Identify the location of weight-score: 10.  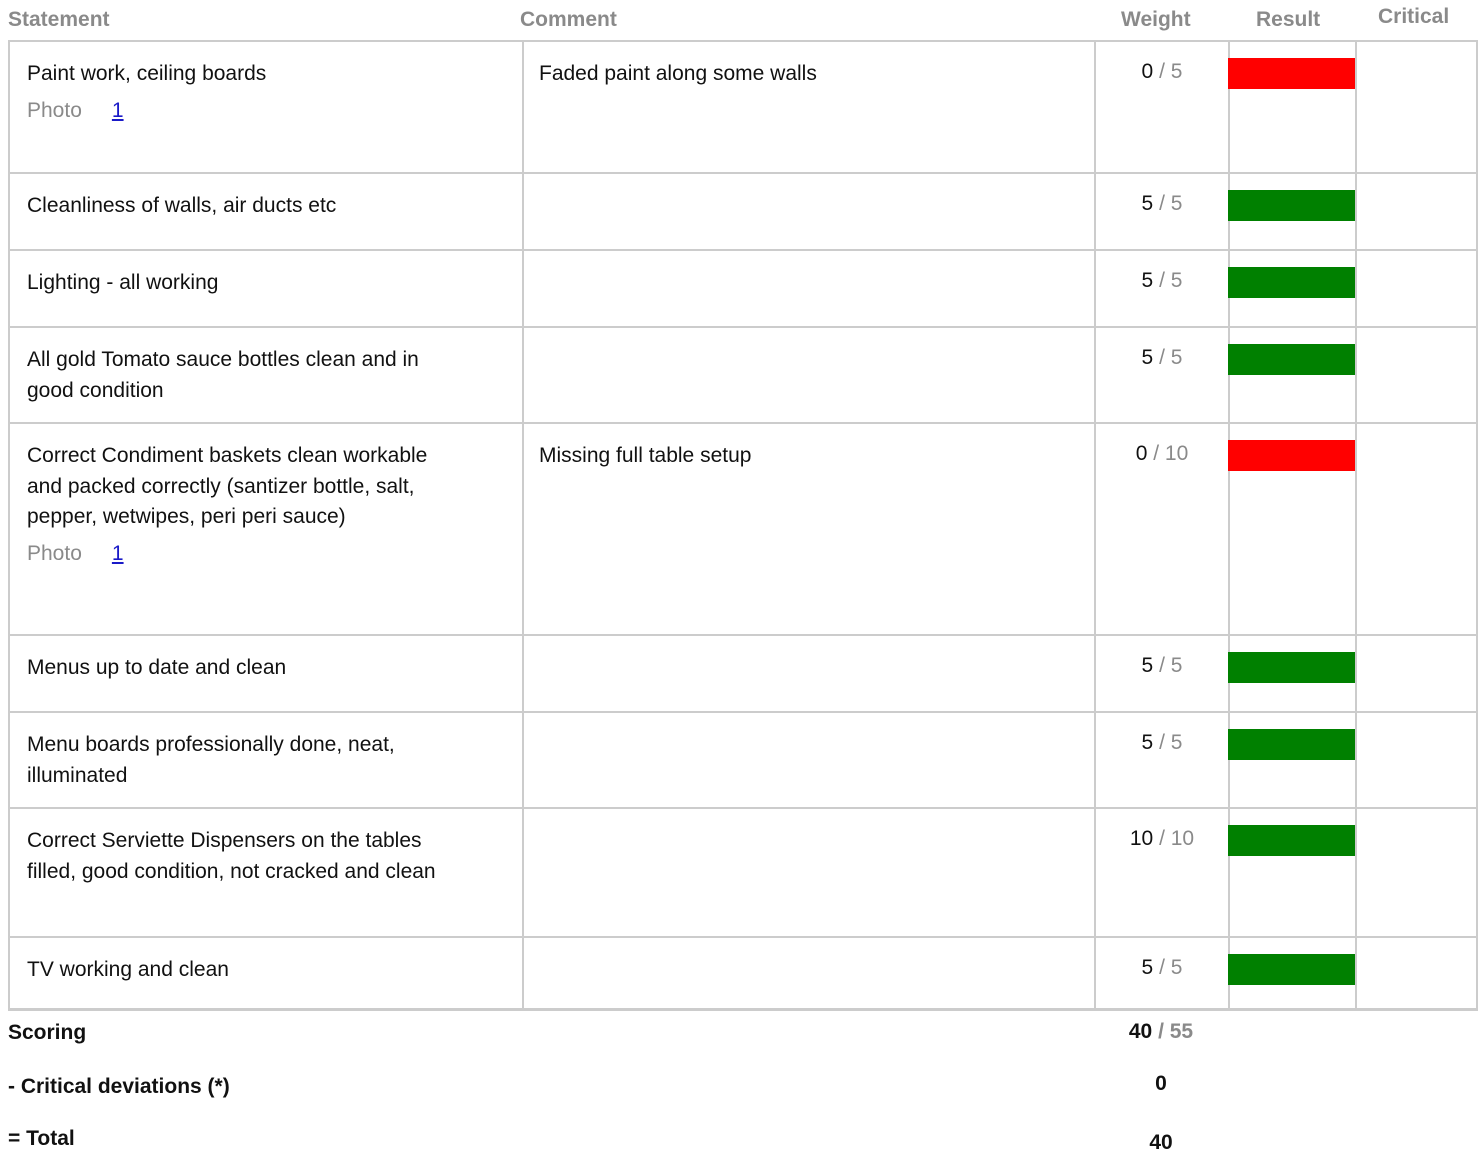
(1141, 838).